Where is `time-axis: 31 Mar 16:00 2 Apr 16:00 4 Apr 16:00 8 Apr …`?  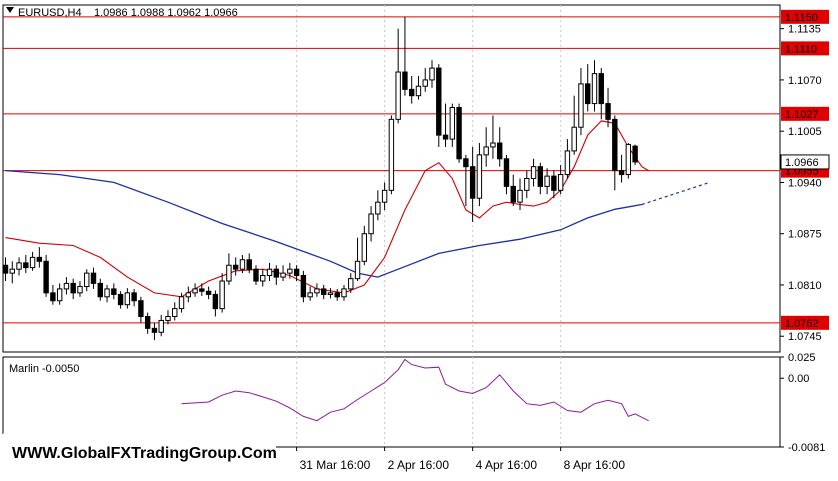
time-axis: 31 Mar 16:00 2 Apr 16:00 4 Apr 16:00 8 Apr … is located at coordinates (461, 459).